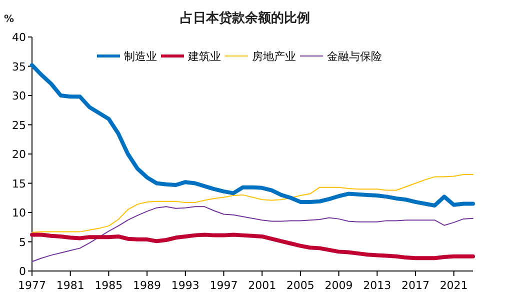 The height and width of the screenshot is (303, 509). What do you see at coordinates (245, 18) in the screenshot?
I see `chart-title: 占日本贷款余额的比例` at bounding box center [245, 18].